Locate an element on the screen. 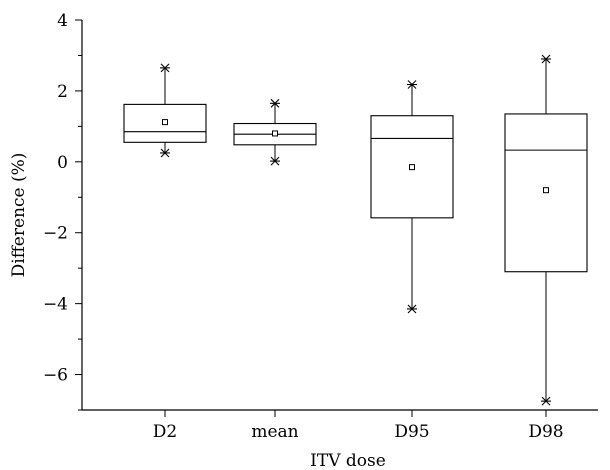  y-tick-label: 0 is located at coordinates (62, 163).